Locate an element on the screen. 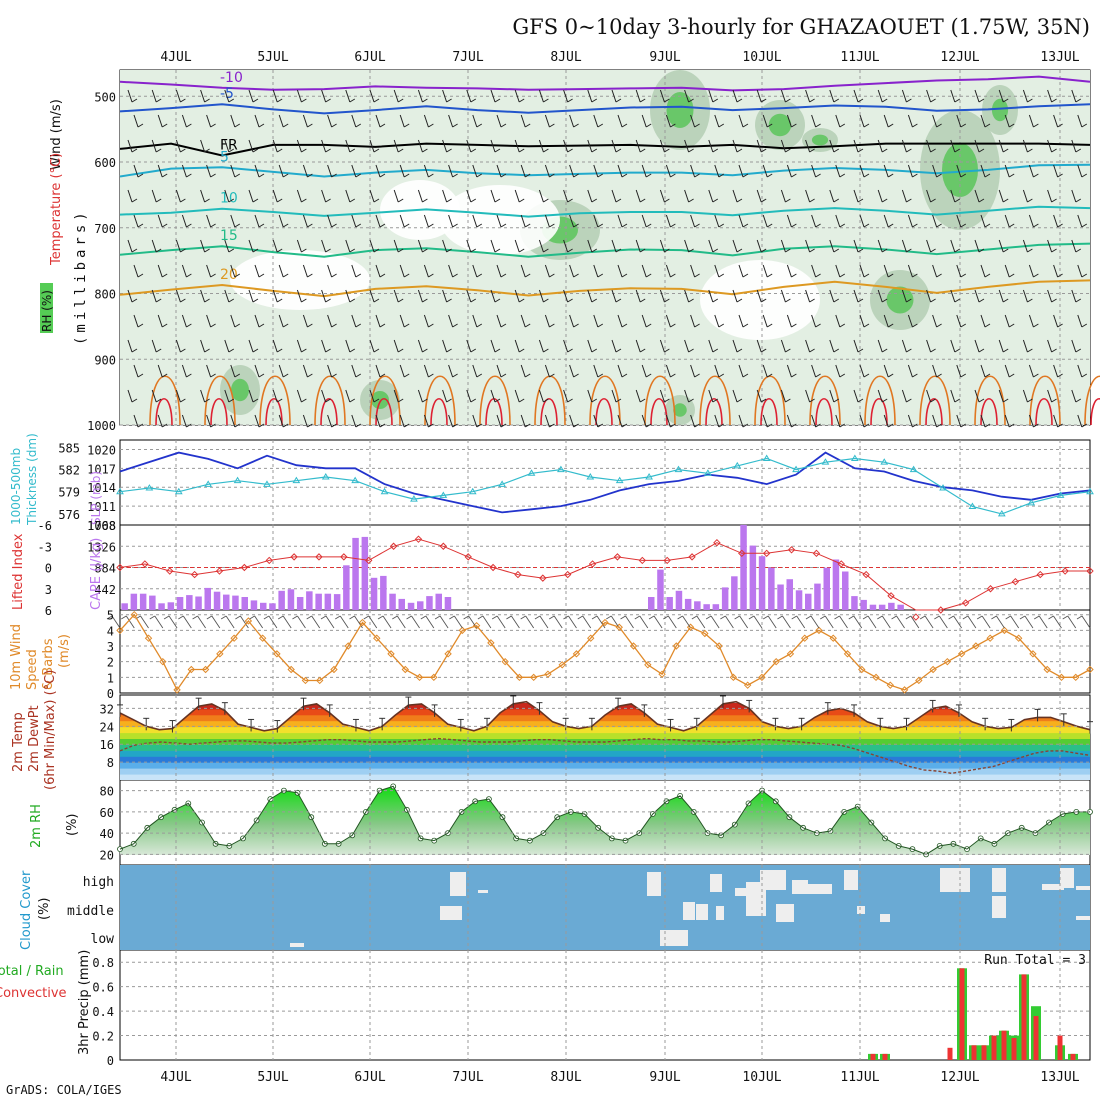 This screenshot has height=1100, width=1100. slp-tick-label: 1011 is located at coordinates (101, 507).